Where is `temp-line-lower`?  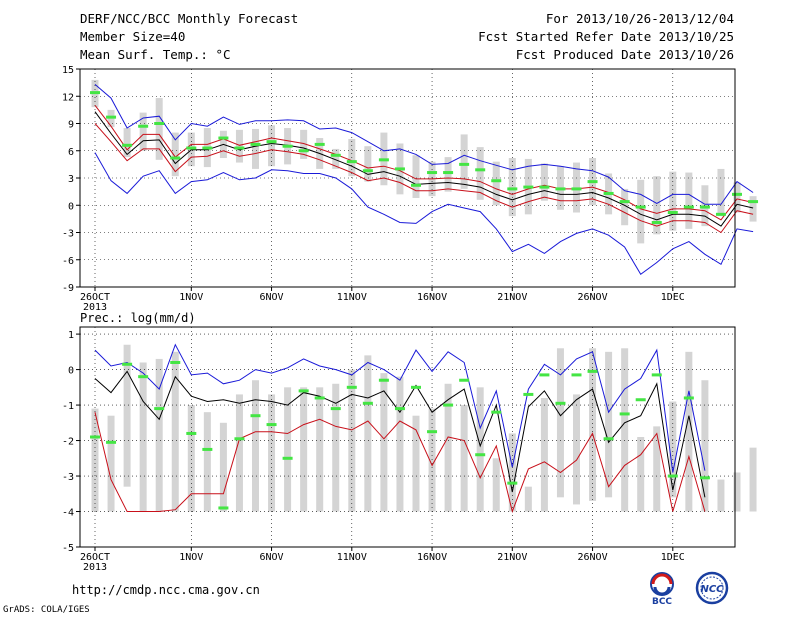 temp-line-lower is located at coordinates (424, 178).